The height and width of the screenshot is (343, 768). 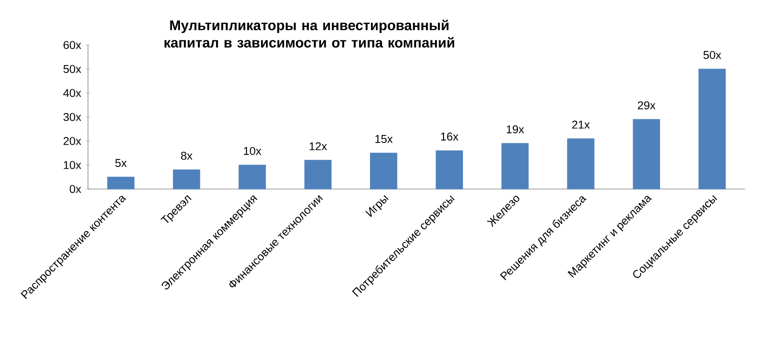 I want to click on y-tick-label: 20x, so click(x=73, y=141).